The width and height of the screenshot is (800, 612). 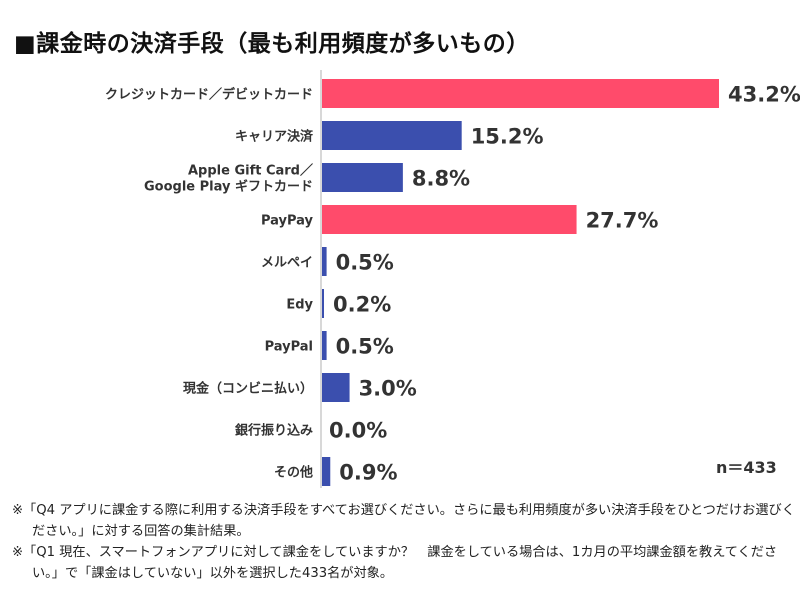 What do you see at coordinates (293, 473) in the screenshot?
I see `category-label: その他` at bounding box center [293, 473].